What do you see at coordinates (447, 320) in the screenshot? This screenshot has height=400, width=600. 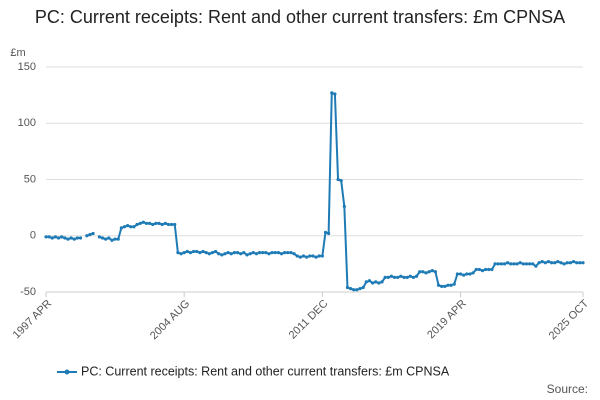 I see `x-tick-label: 2019 APR` at bounding box center [447, 320].